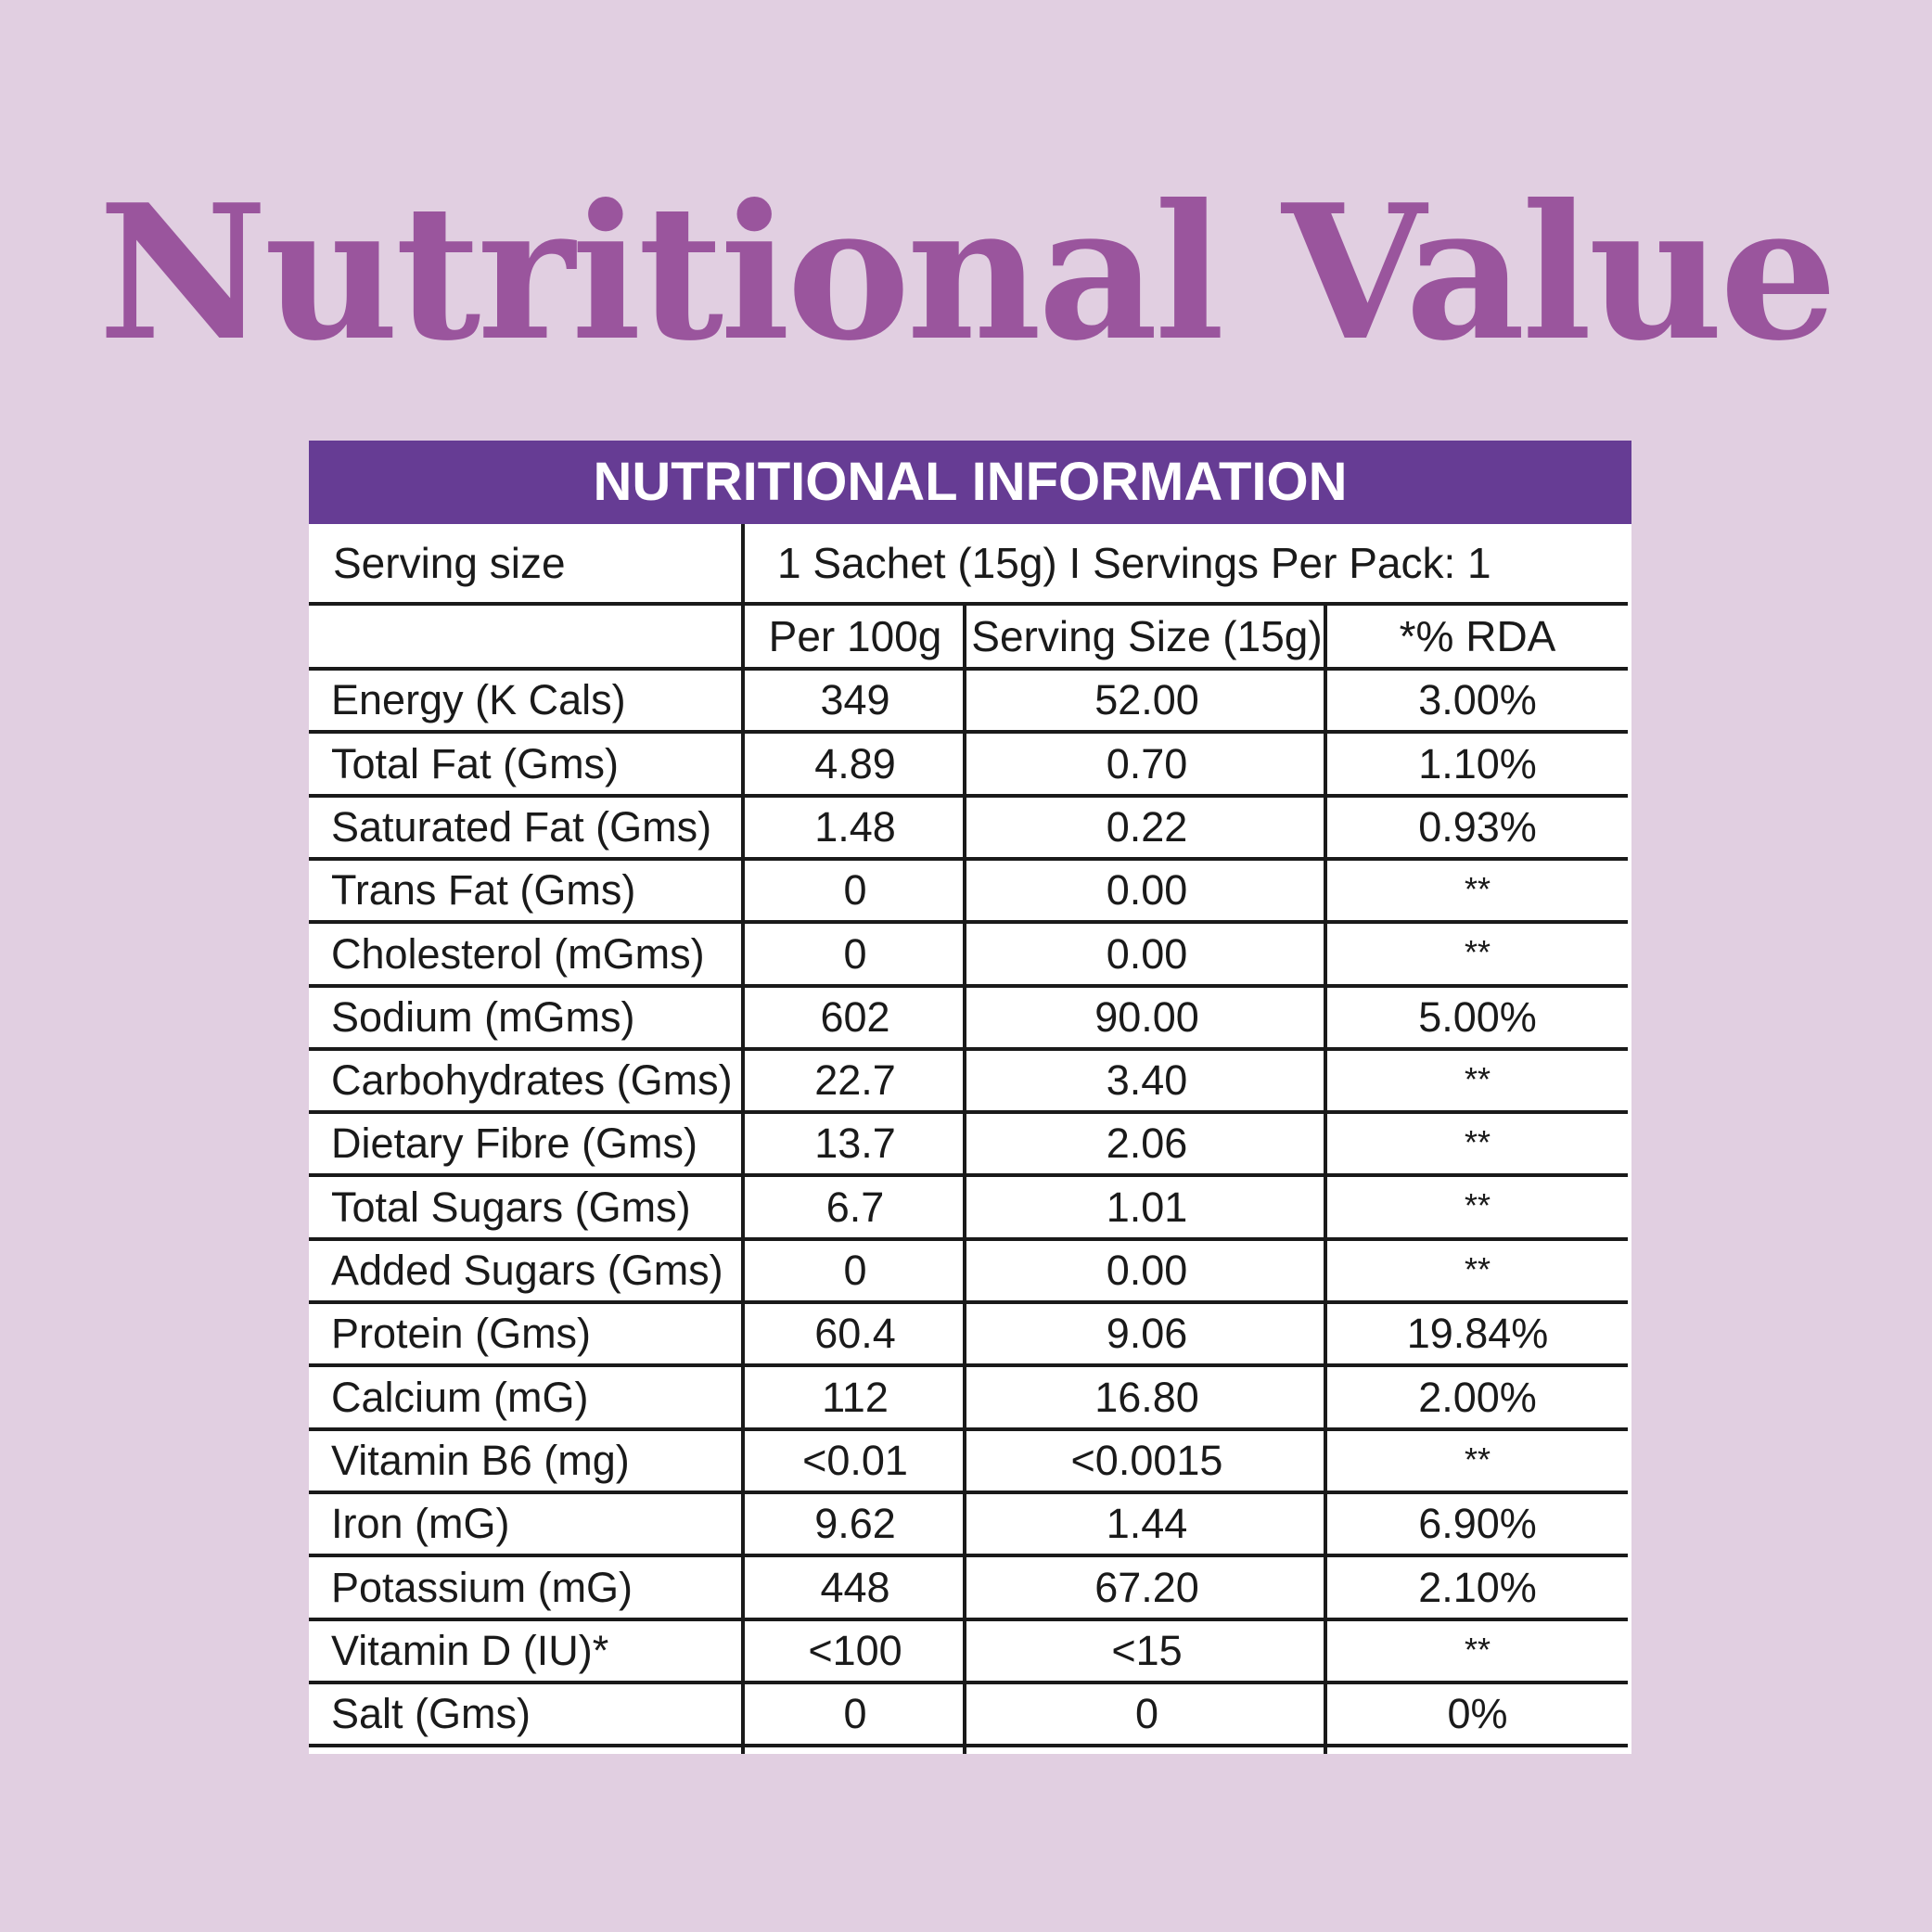 This screenshot has height=1932, width=1932. What do you see at coordinates (521, 827) in the screenshot?
I see `nutrient-name: Saturated Fat (Gms)` at bounding box center [521, 827].